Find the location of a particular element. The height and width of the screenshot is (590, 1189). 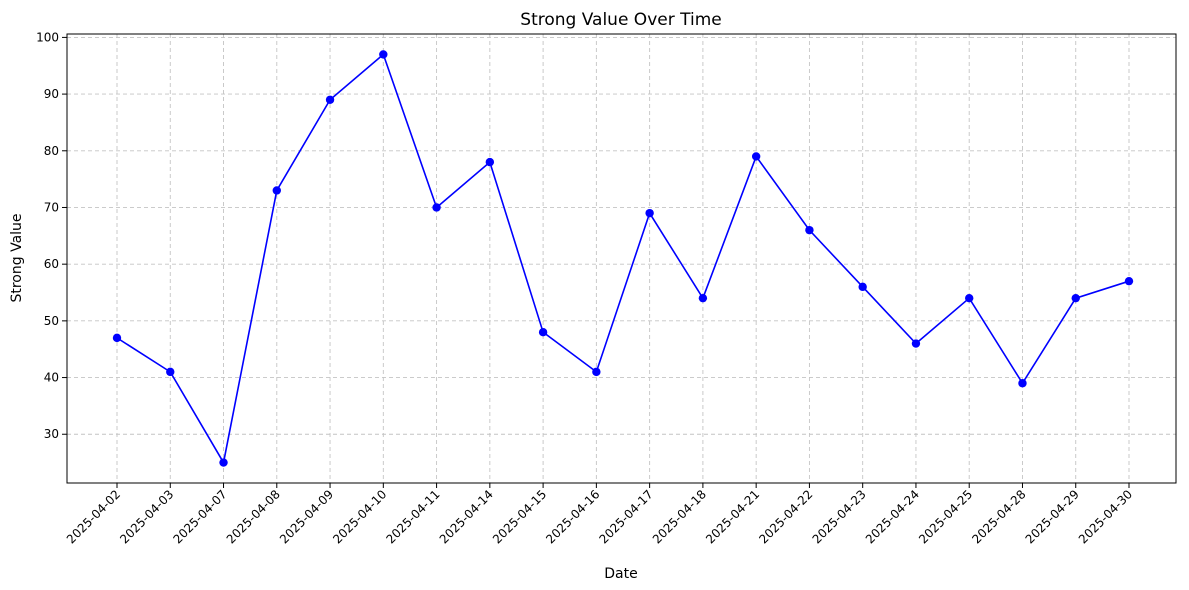

x-tick-label: 2025-04-11 is located at coordinates (412, 516).